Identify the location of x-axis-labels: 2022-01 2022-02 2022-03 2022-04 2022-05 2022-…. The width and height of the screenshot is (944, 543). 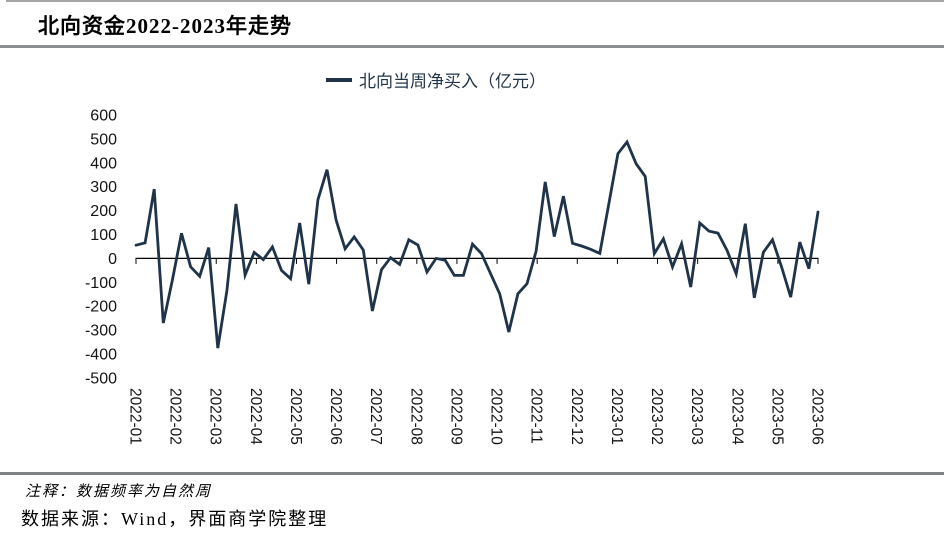
(476, 416).